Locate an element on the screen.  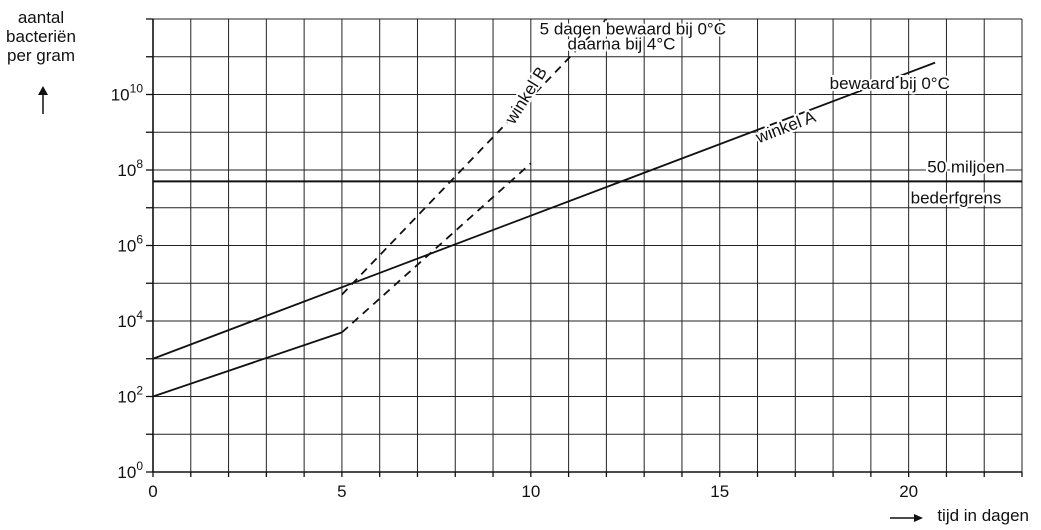
x-tick-label: 0 is located at coordinates (152, 491).